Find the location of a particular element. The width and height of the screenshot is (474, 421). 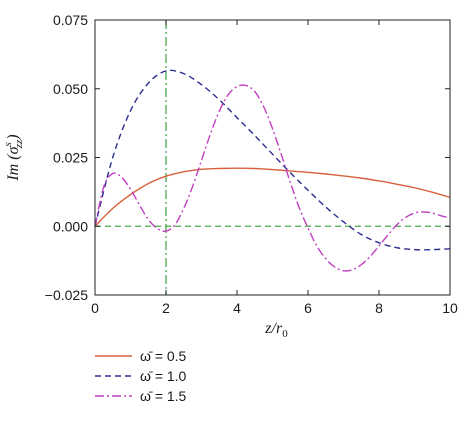

y-axis-label-superscript: s is located at coordinates (8, 144).